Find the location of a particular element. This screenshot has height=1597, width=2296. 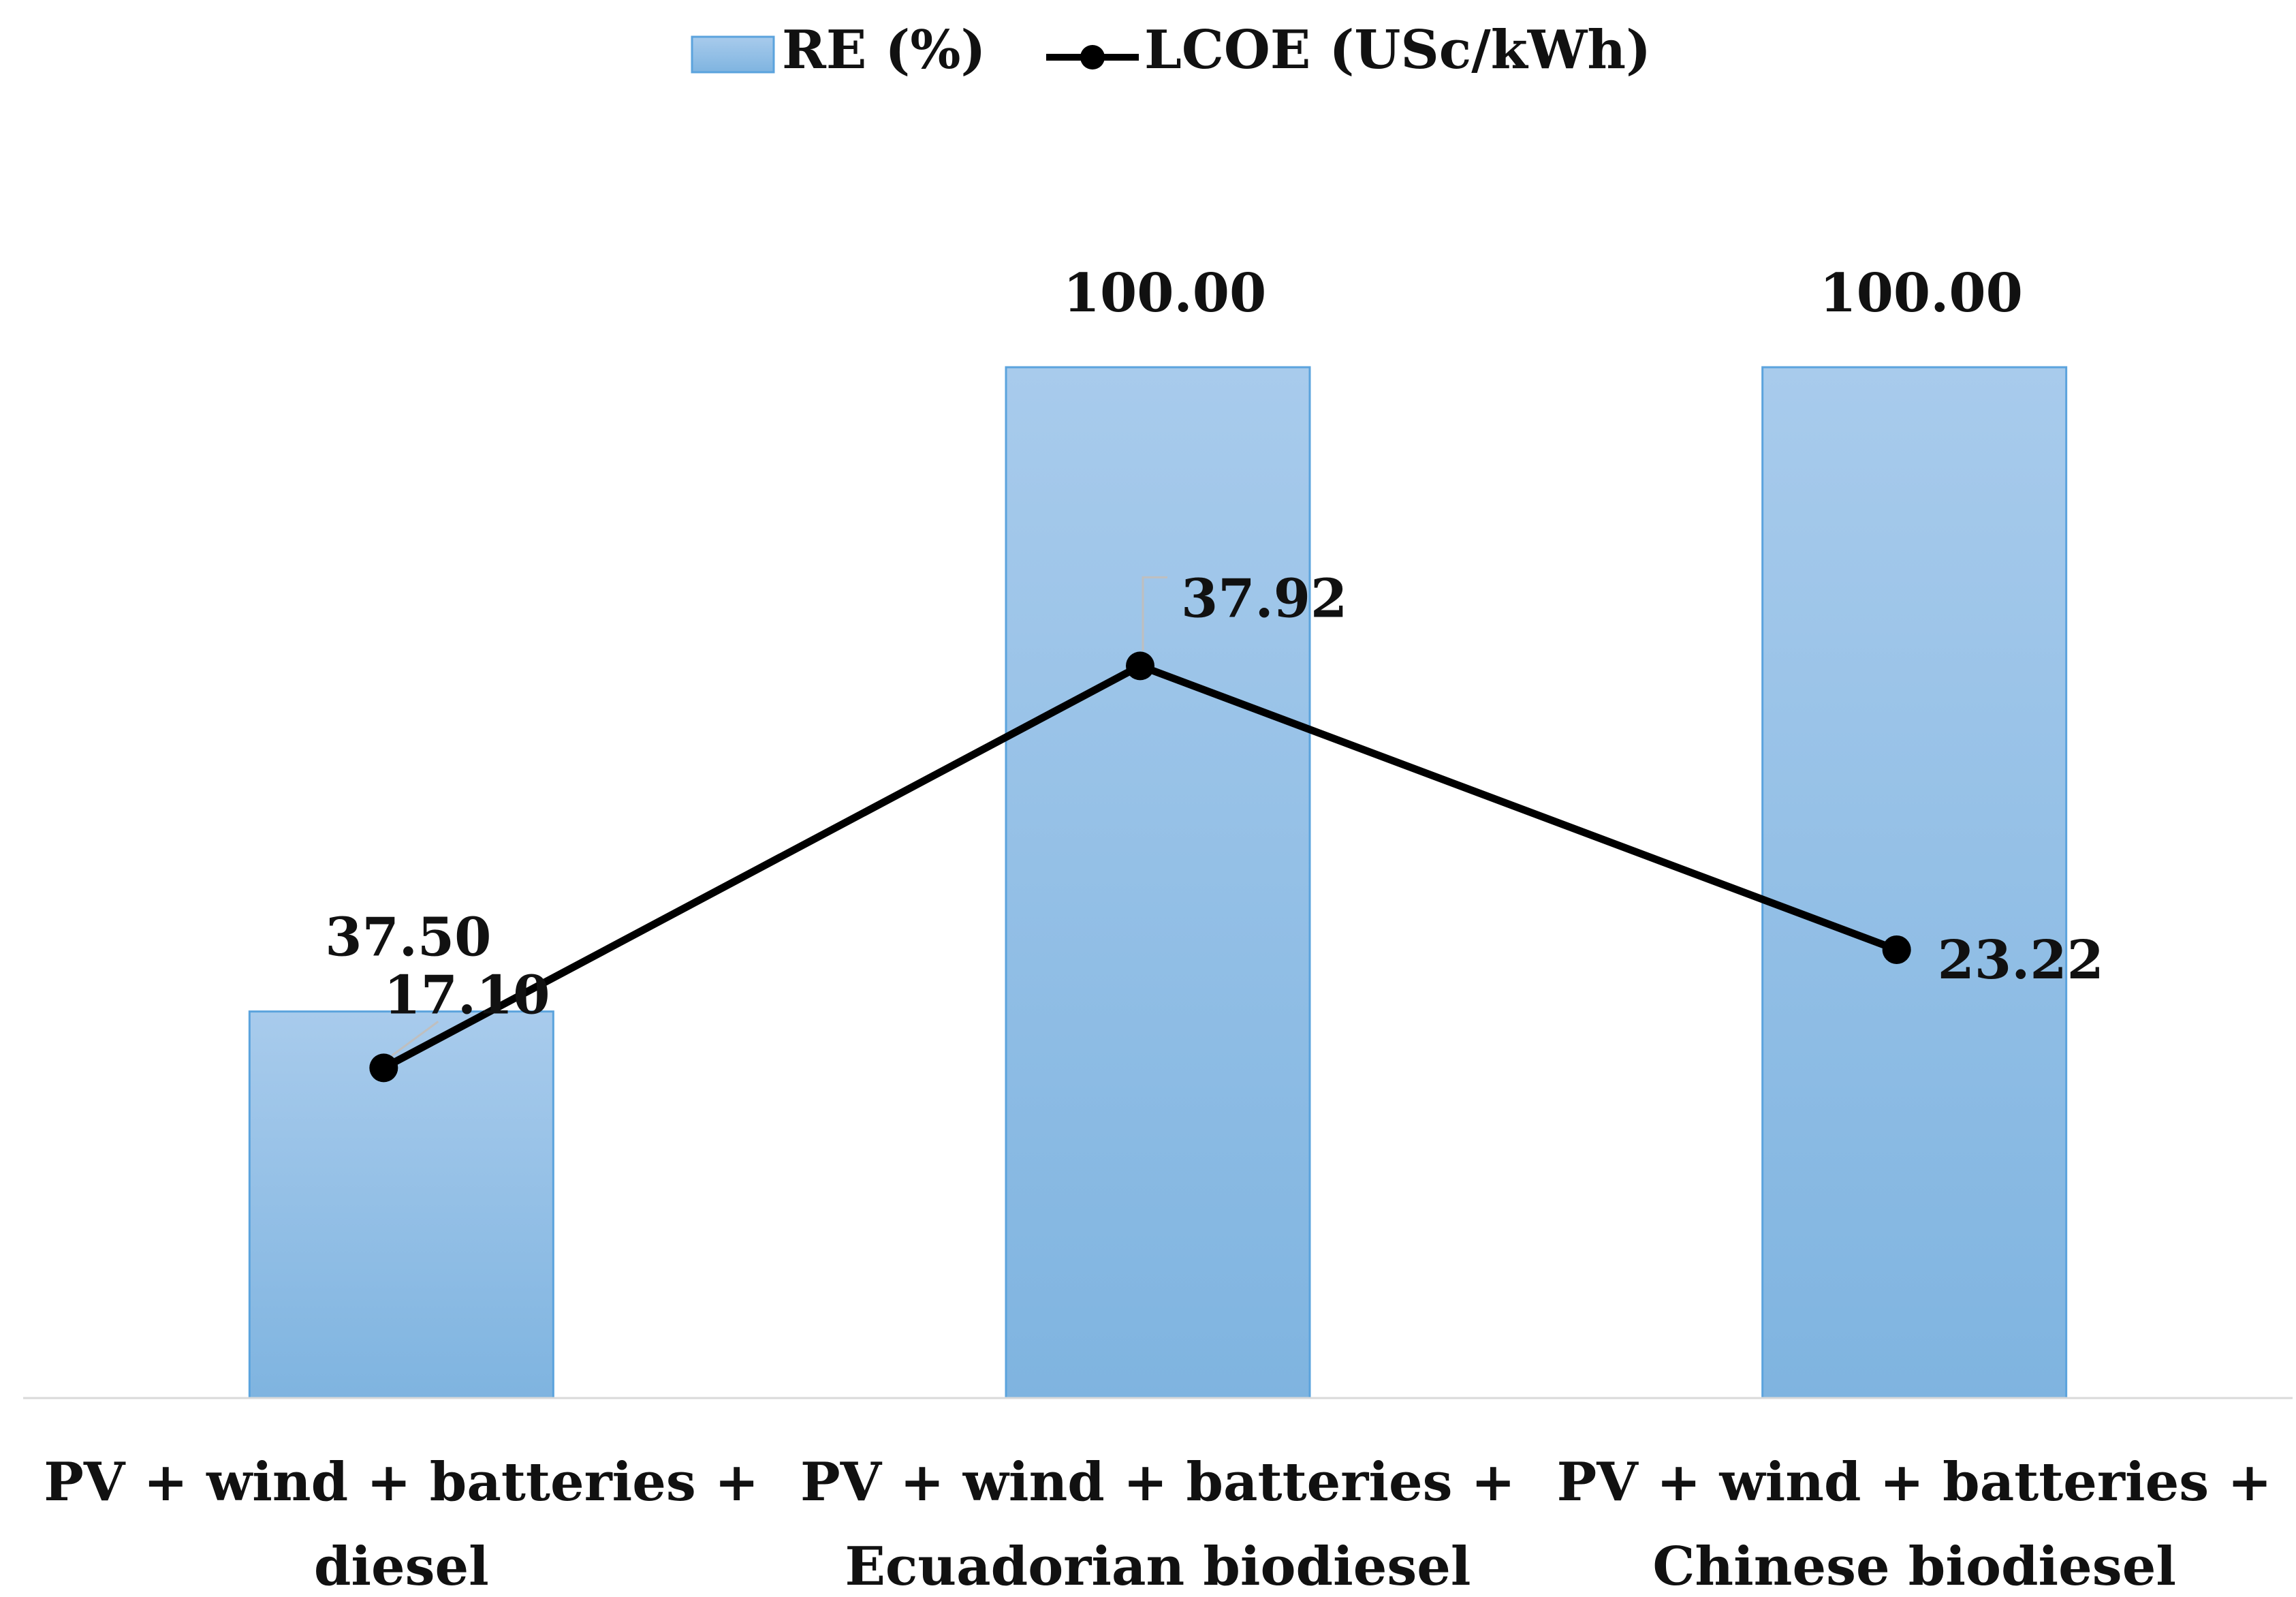

re-bar-label: 37.50 is located at coordinates (408, 938).